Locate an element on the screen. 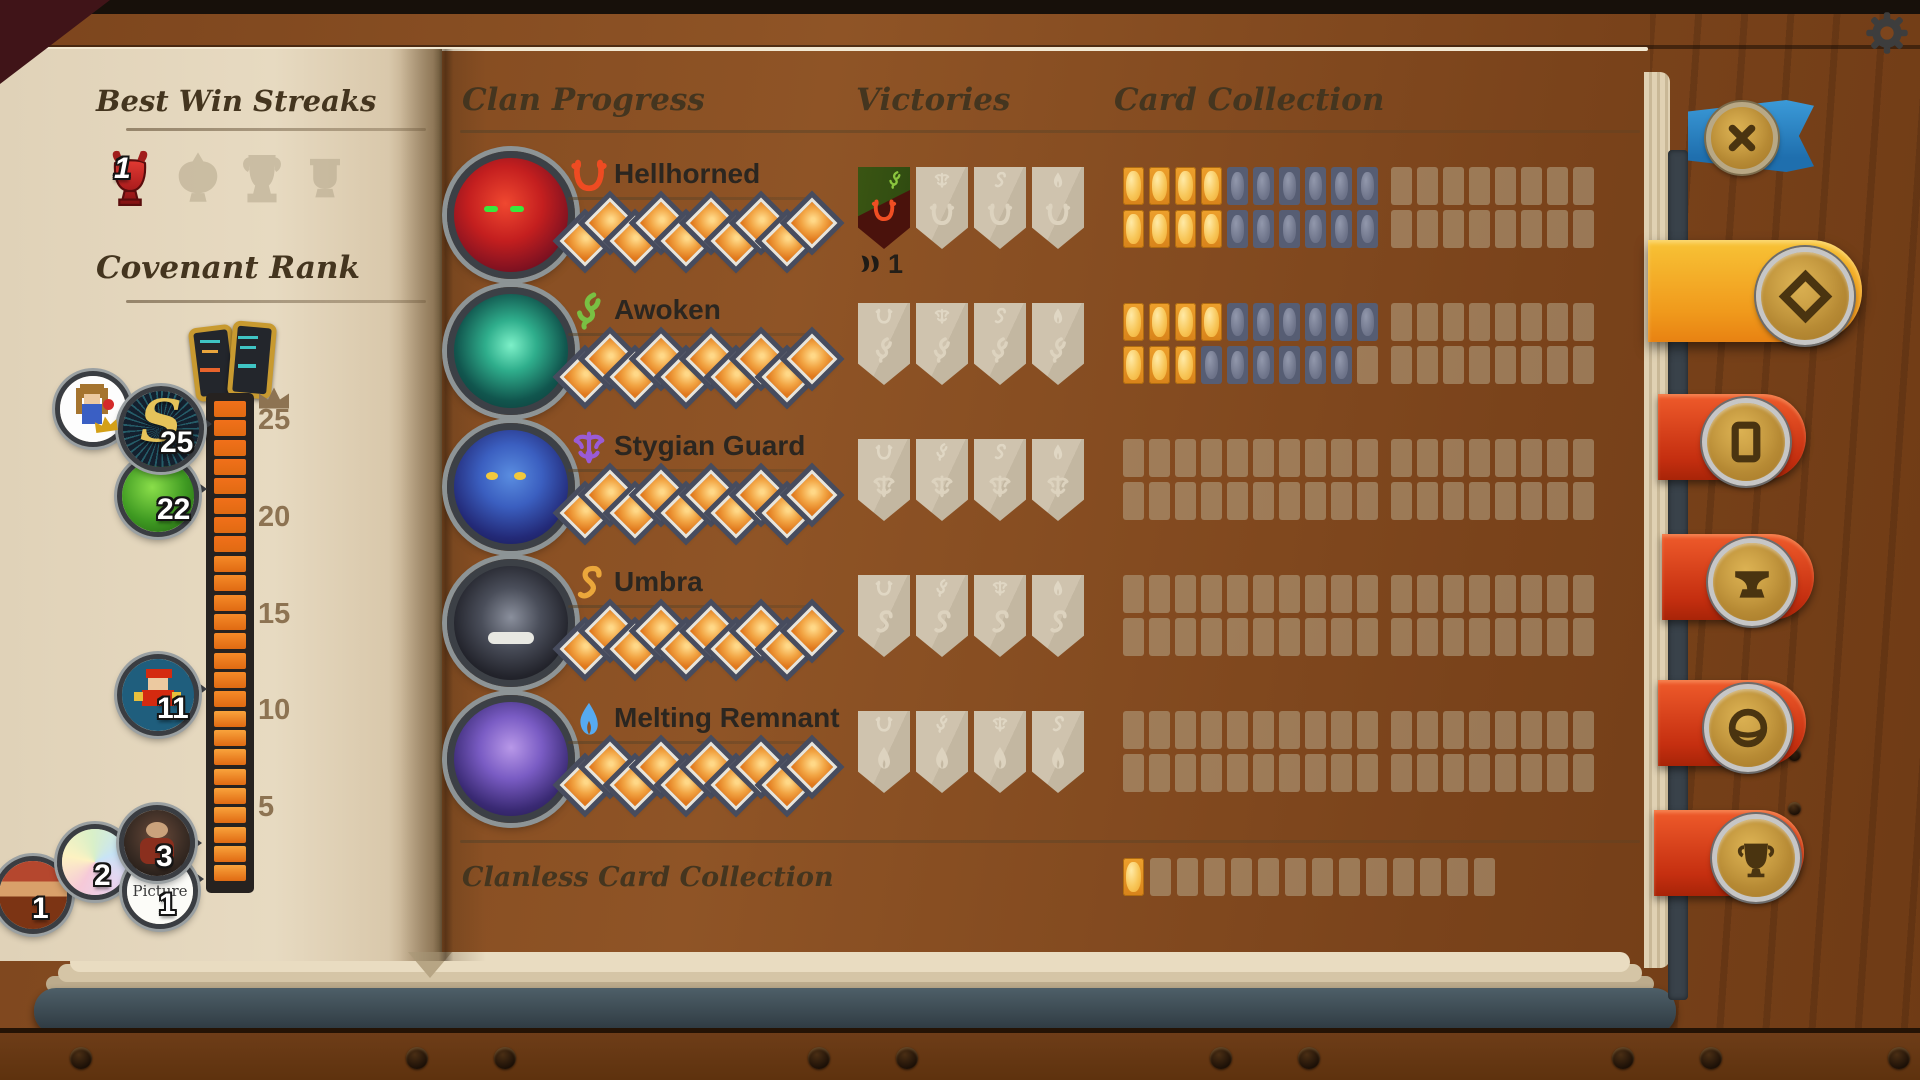 The image size is (1920, 1080). own-tentacle-icon is located at coordinates (1000, 486).